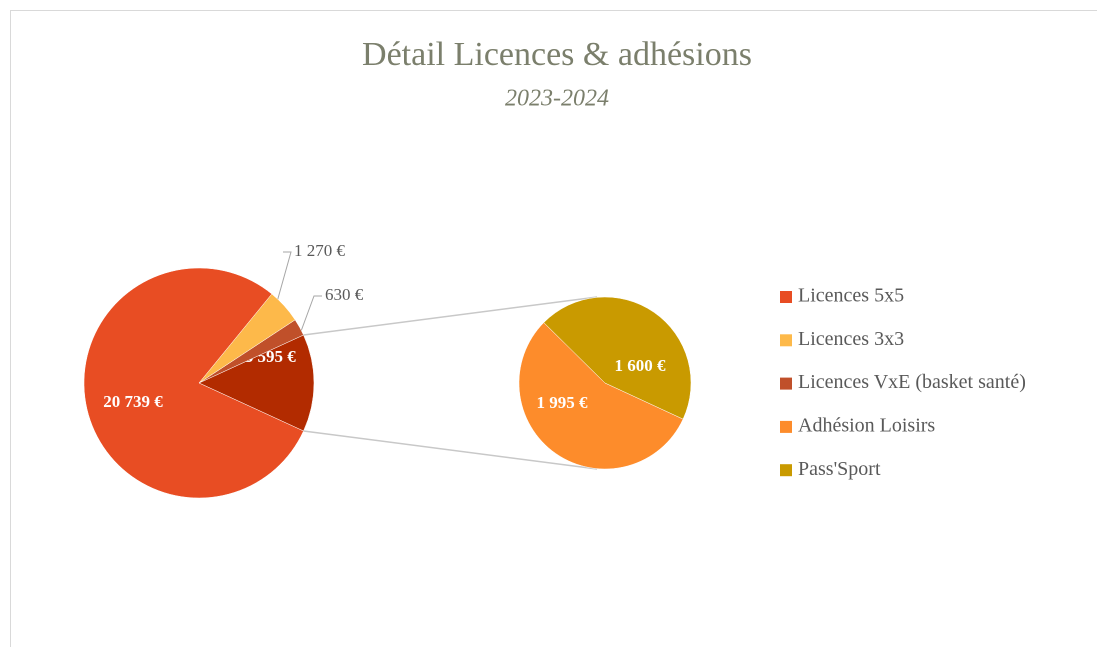 This screenshot has height=652, width=1097. I want to click on legend-label: Pass'Sport, so click(839, 469).